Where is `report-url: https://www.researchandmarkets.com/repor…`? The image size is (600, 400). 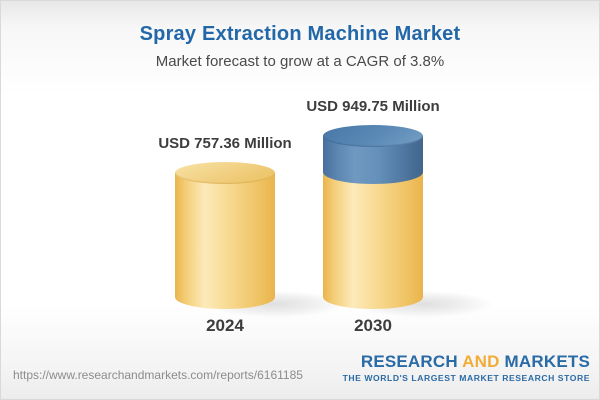 report-url: https://www.researchandmarkets.com/repor… is located at coordinates (158, 375).